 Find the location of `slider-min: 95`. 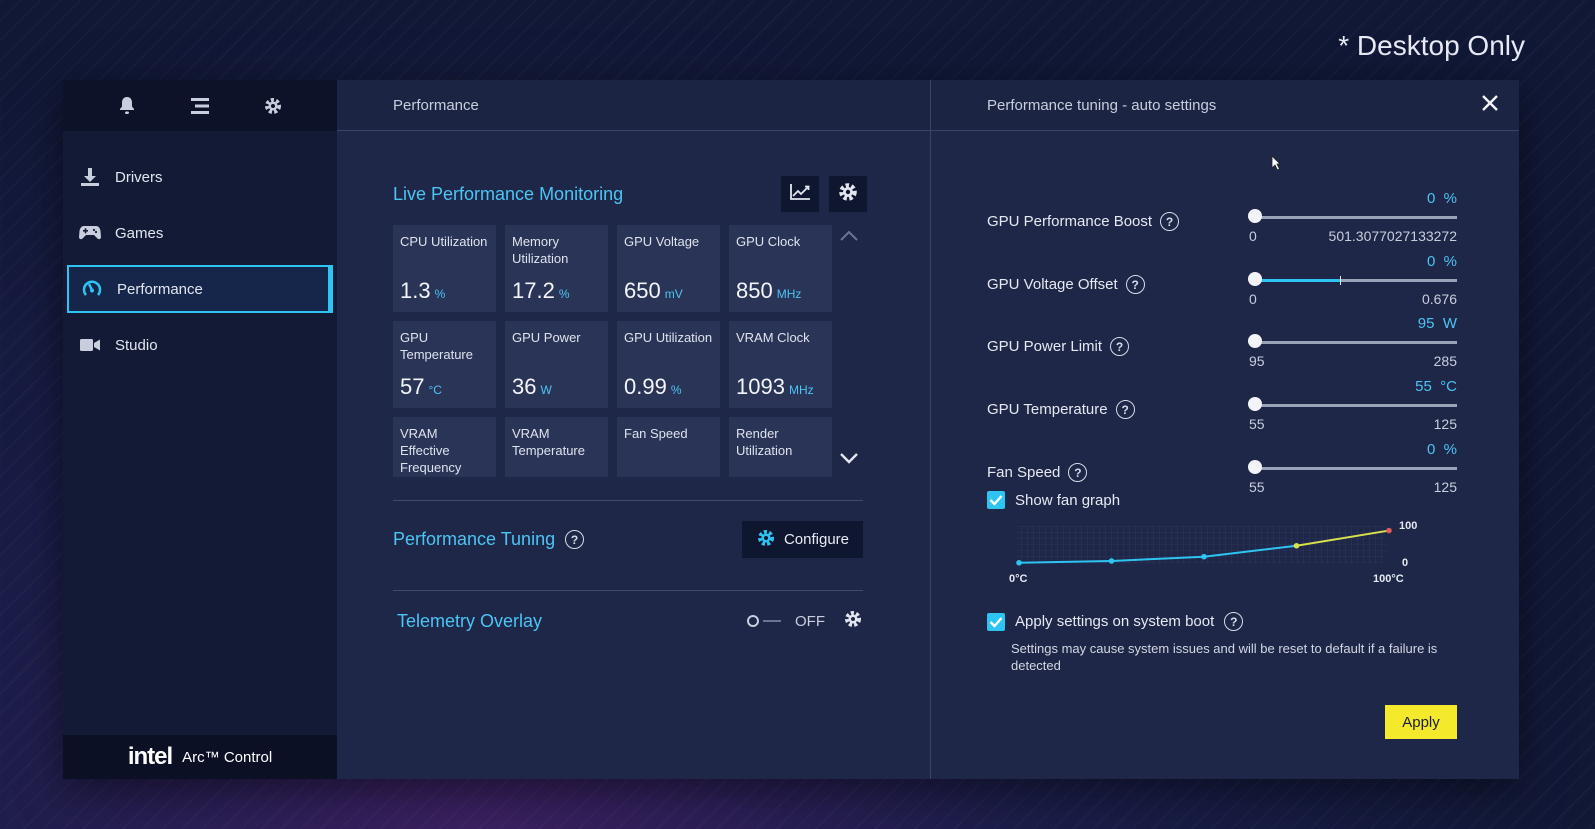

slider-min: 95 is located at coordinates (1257, 361).